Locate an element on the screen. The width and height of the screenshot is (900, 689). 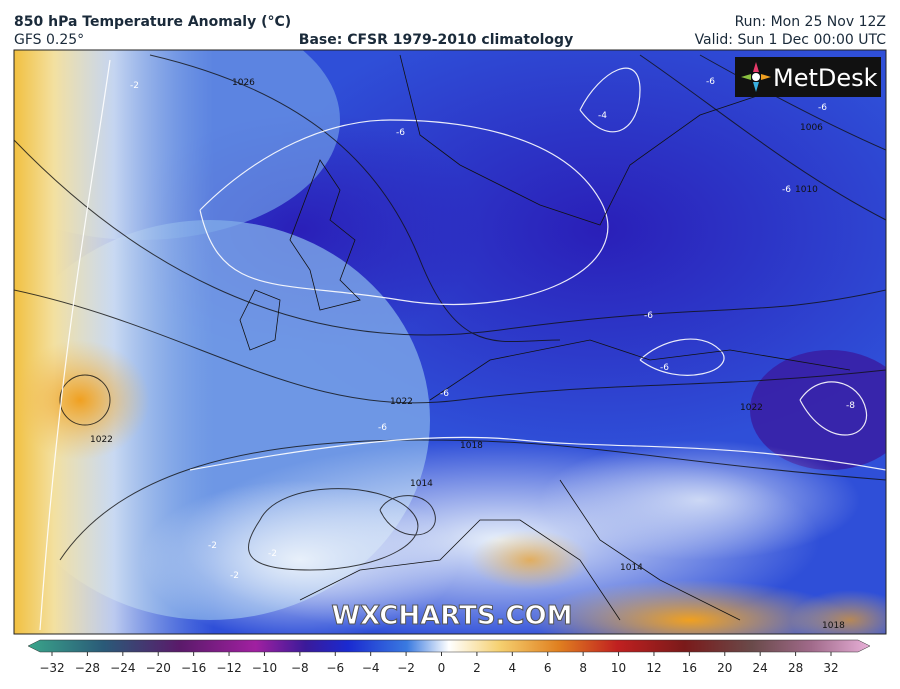
anomaly-label: -8 is located at coordinates (850, 406).